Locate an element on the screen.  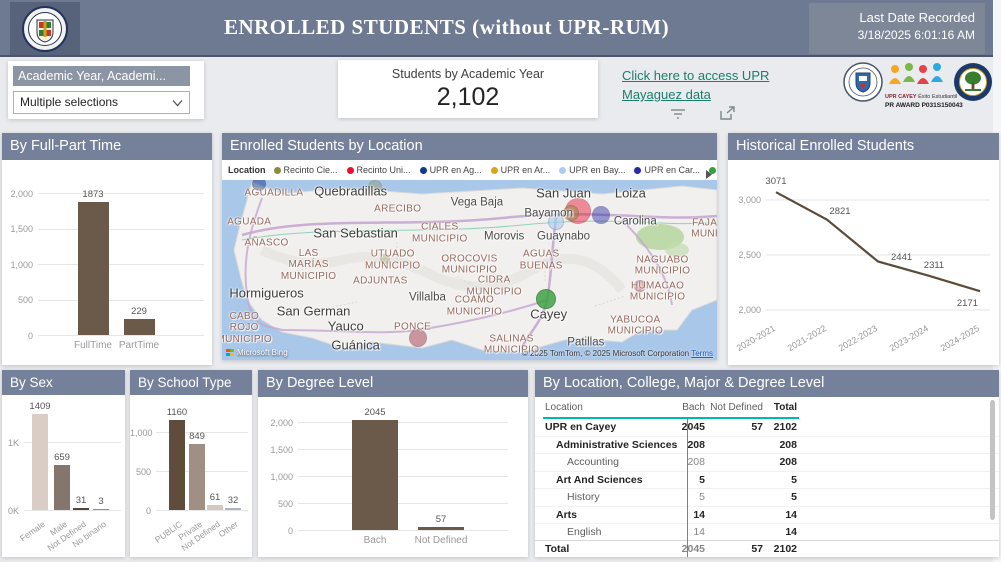
bing-label: Microsoft Bing is located at coordinates (262, 352).